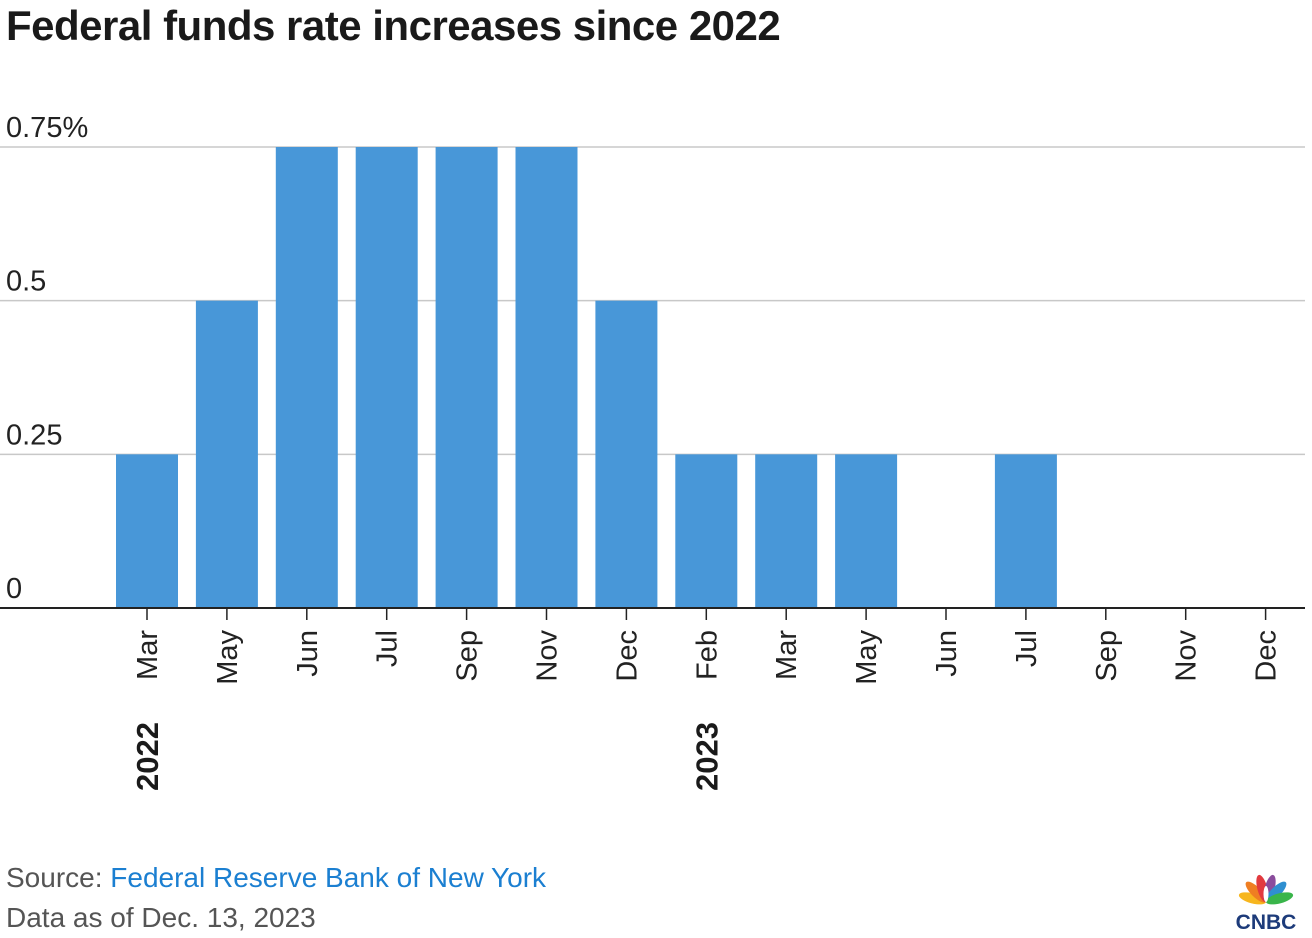  I want to click on year-labels: 2022 2023, so click(427, 756).